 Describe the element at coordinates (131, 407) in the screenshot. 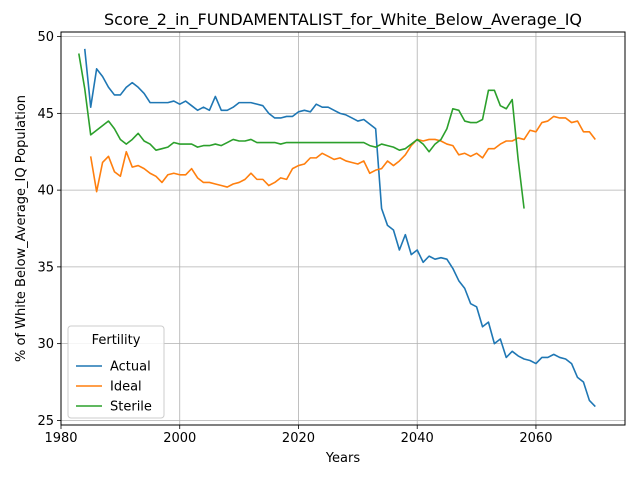

I see `legend-entry-sterile: Sterile` at that location.